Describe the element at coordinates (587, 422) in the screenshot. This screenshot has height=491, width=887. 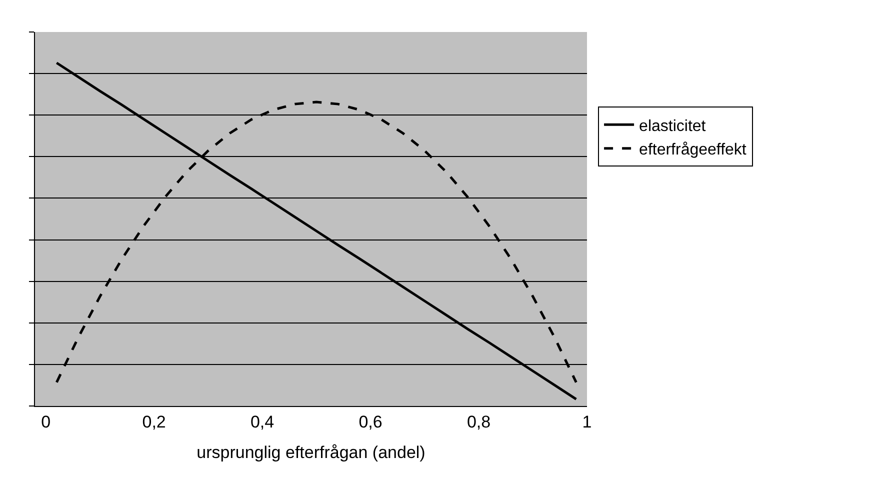
I see `x-tick-label: 1` at that location.